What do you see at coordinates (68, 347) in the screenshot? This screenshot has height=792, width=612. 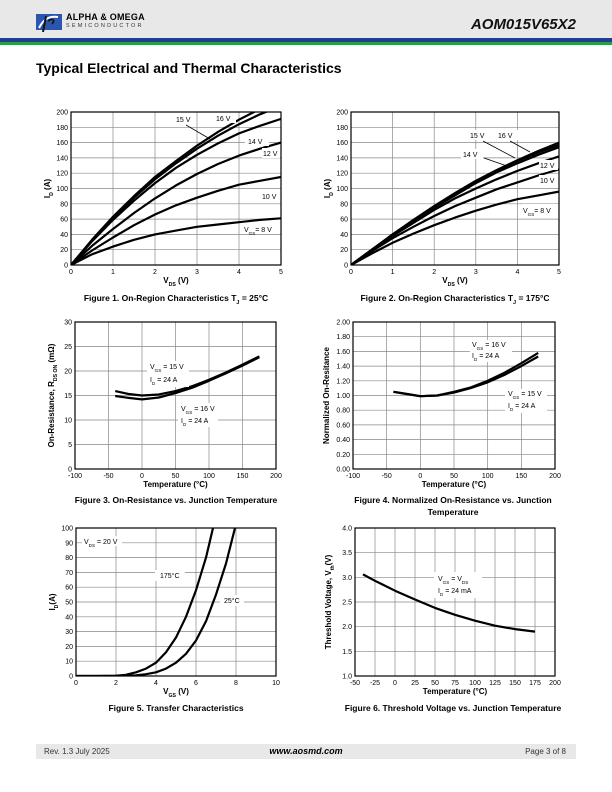 I see `y-tick-label: 25` at bounding box center [68, 347].